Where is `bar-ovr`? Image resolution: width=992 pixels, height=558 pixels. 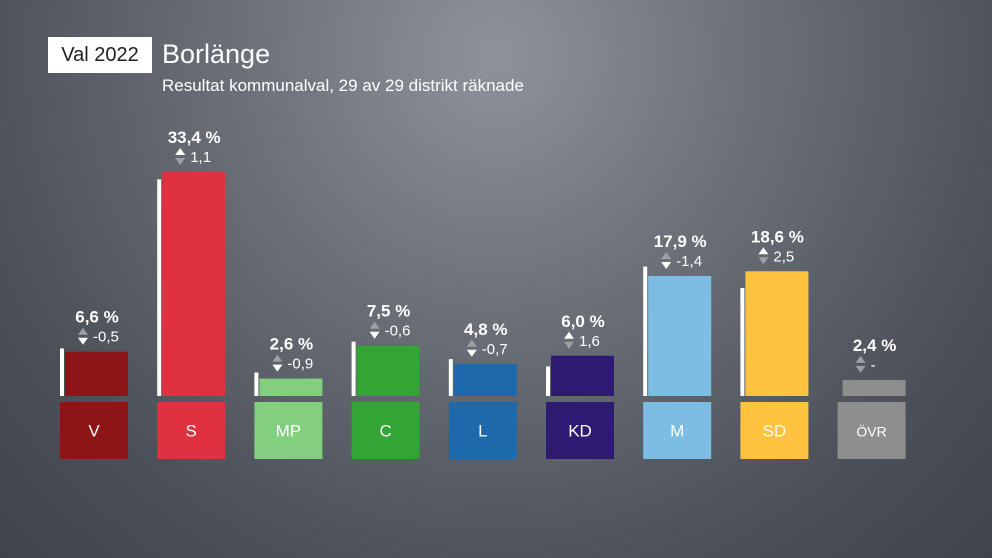
bar-ovr is located at coordinates (874, 387).